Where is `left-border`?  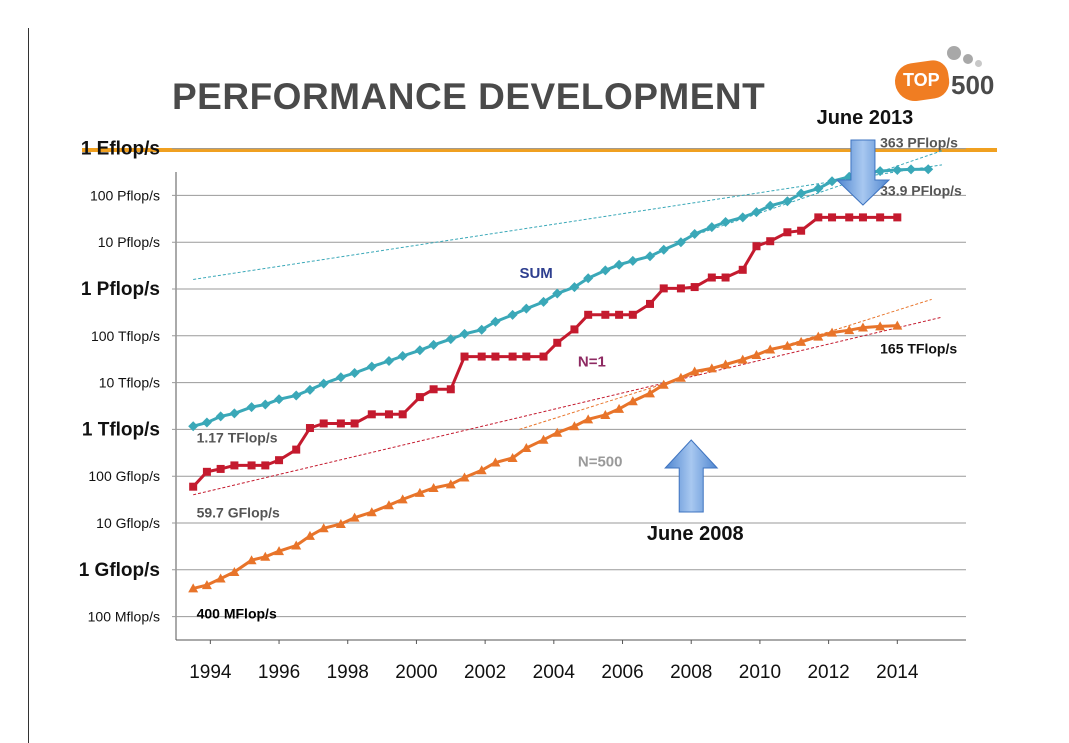
left-border is located at coordinates (28, 385).